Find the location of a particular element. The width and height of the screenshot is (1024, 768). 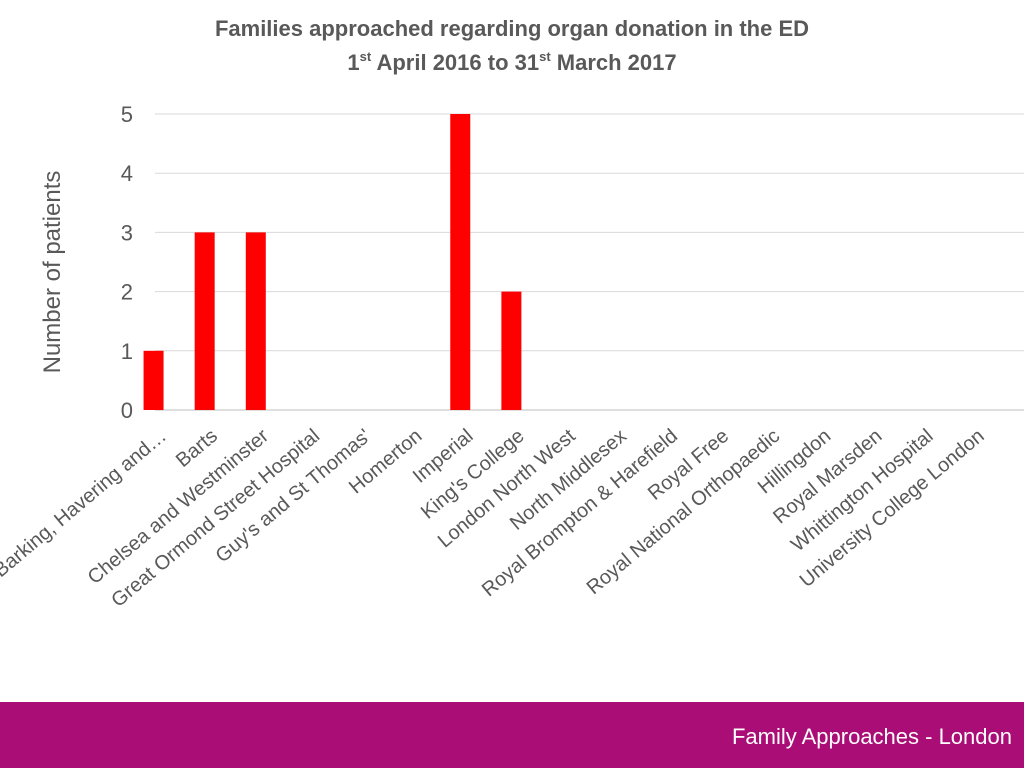

y-tick-label-1: 1 is located at coordinates (127, 351).